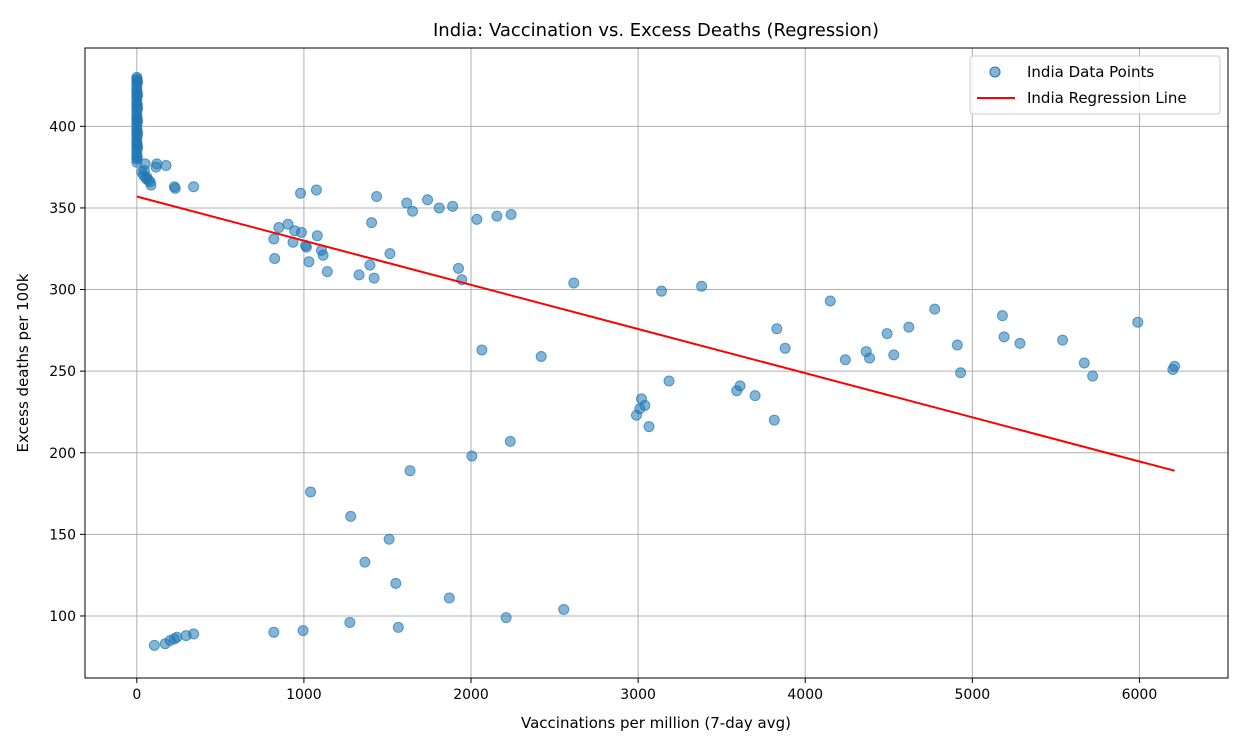  Describe the element at coordinates (23, 362) in the screenshot. I see `y-axis-label: Excess deaths per 100k` at that location.